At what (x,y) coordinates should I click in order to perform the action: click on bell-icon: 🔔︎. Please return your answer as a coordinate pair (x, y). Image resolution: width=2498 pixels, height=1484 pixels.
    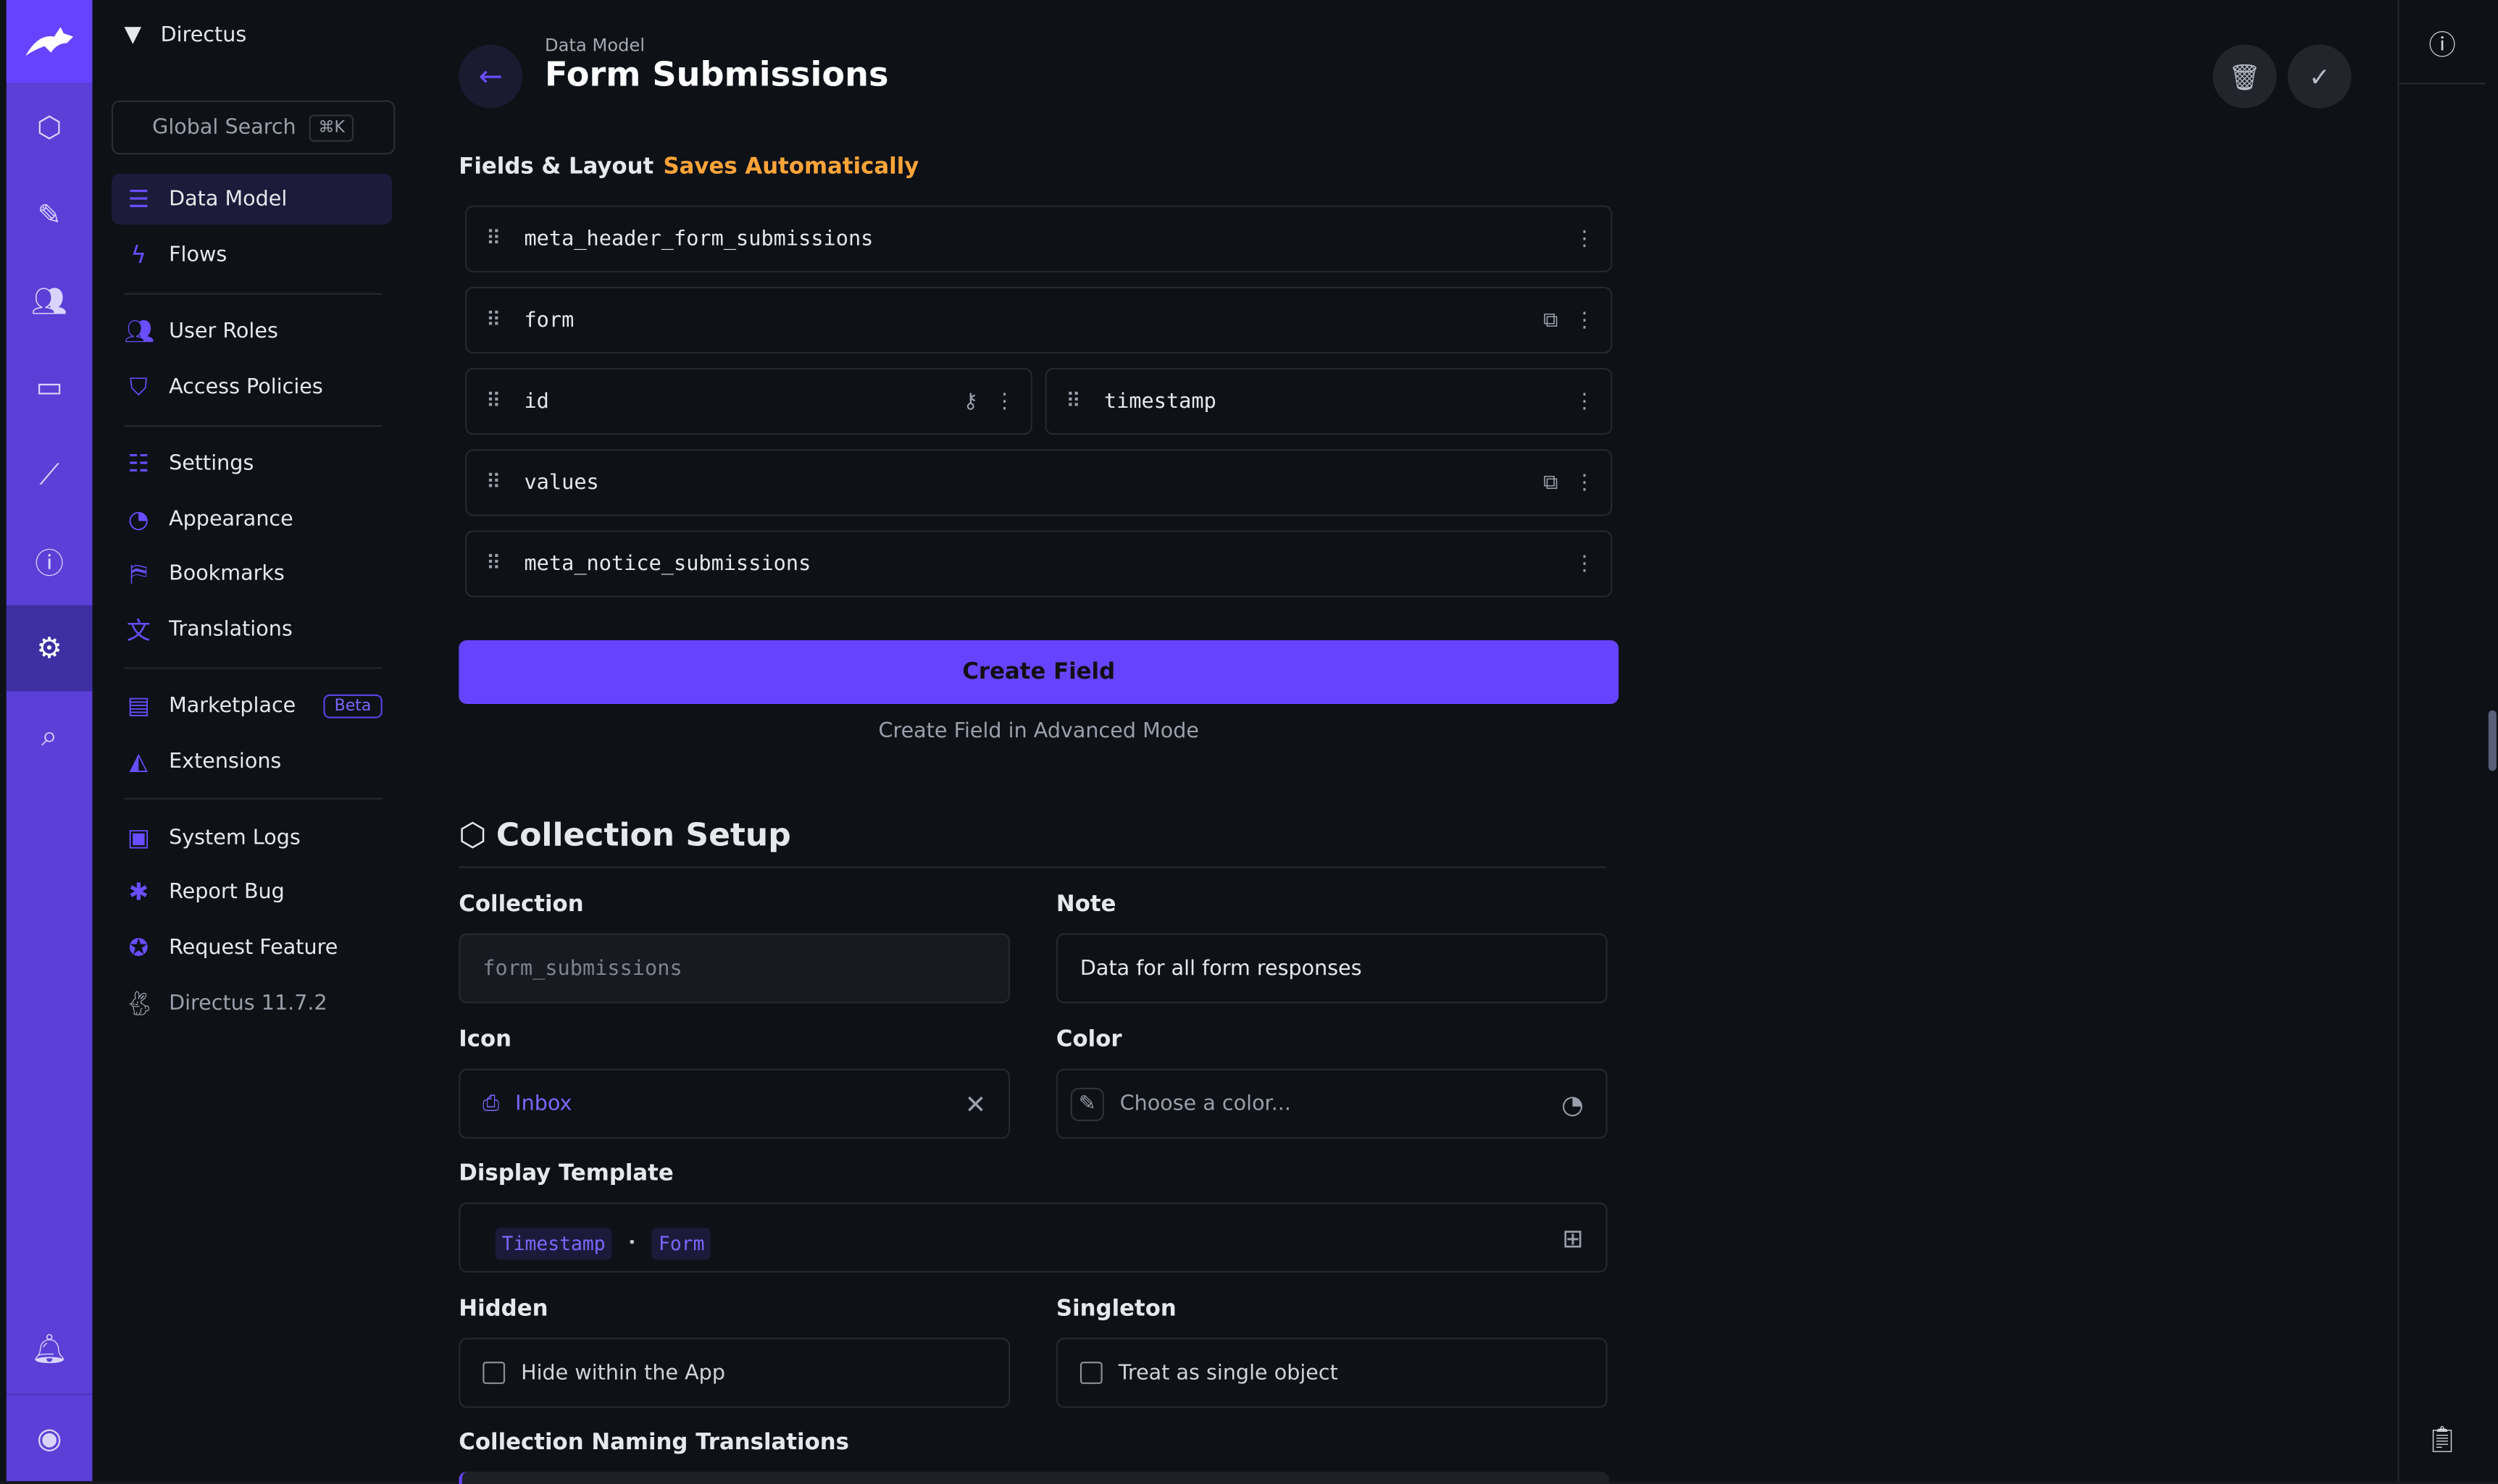
    Looking at the image, I should click on (49, 1349).